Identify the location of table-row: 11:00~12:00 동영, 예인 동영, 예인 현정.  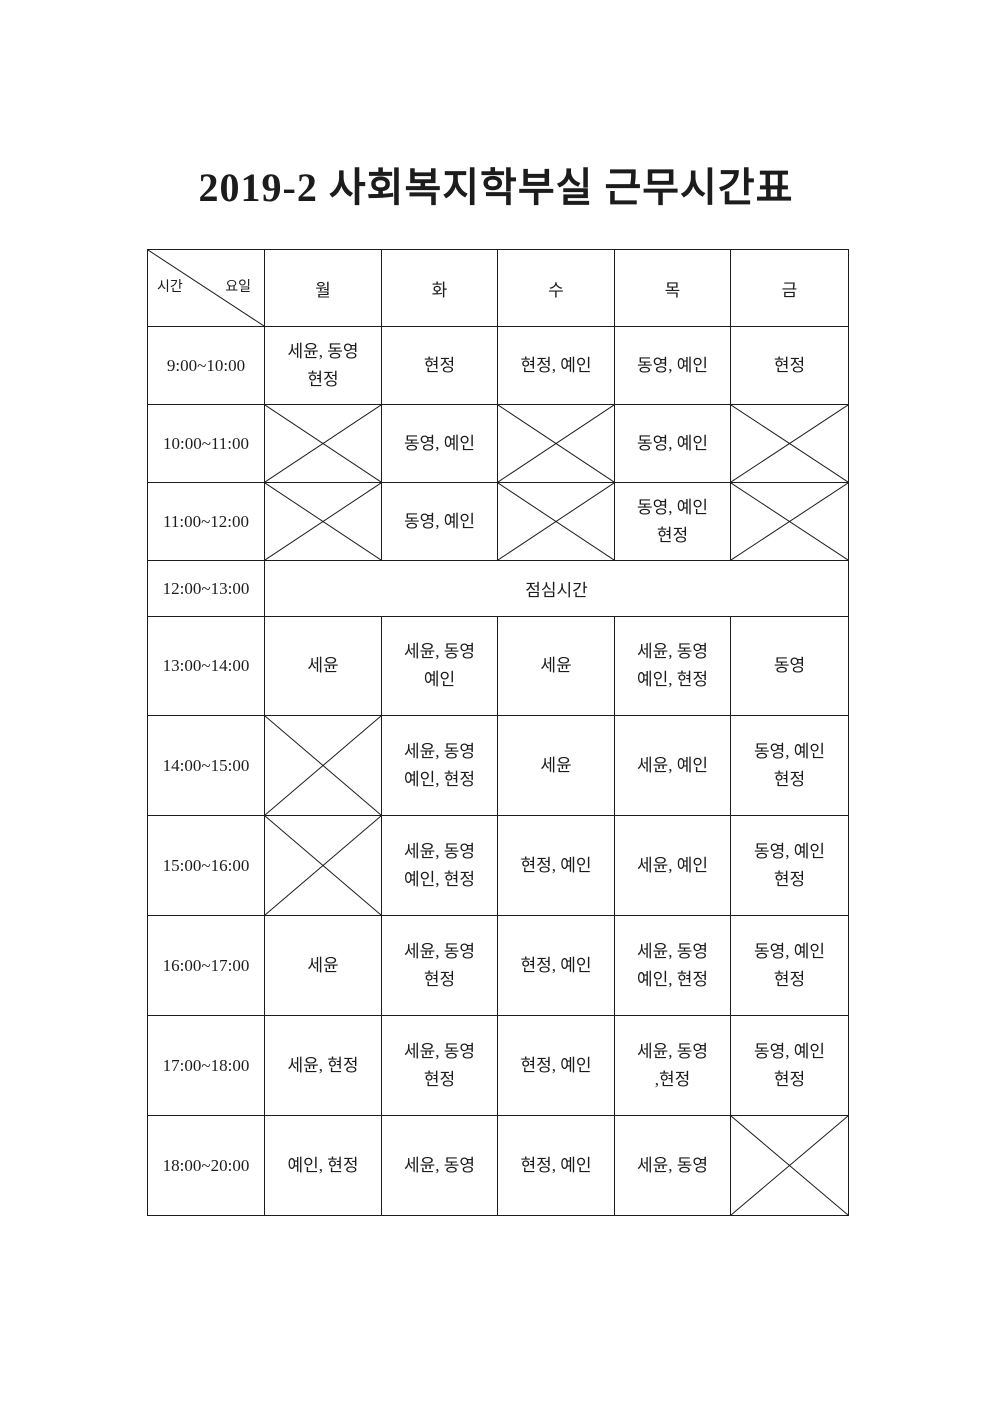
(498, 521).